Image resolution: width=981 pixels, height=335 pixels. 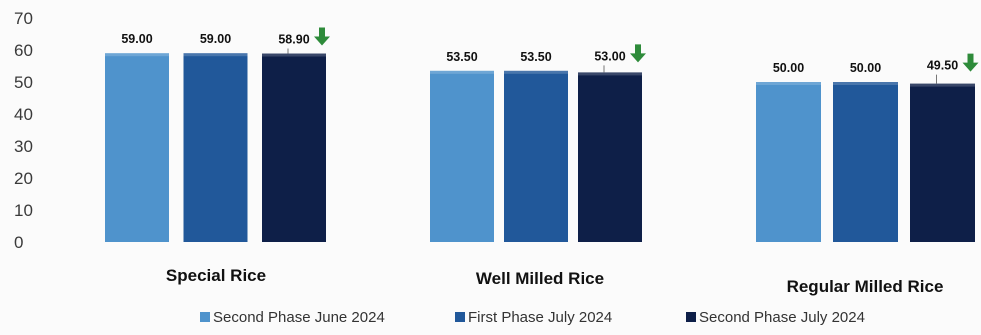 I want to click on y-tick-label: 70, so click(x=23, y=18).